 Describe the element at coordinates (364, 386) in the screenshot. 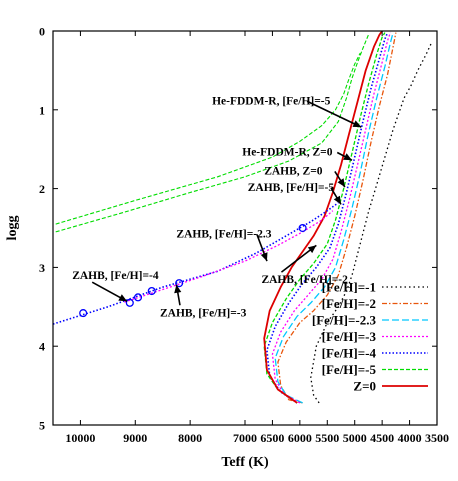

I see `legend-label: Z=0` at that location.